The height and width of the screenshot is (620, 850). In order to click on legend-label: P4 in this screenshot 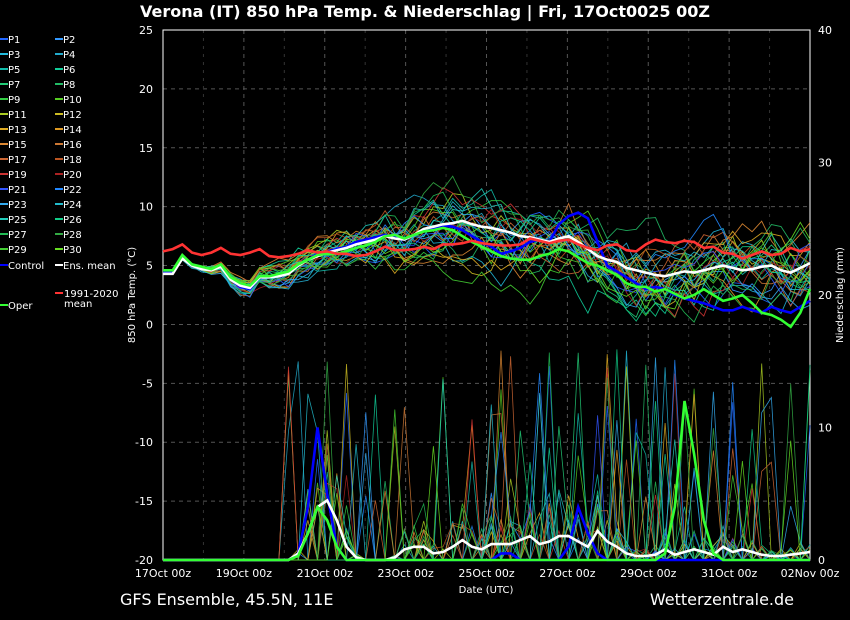, I will do `click(69, 55)`.